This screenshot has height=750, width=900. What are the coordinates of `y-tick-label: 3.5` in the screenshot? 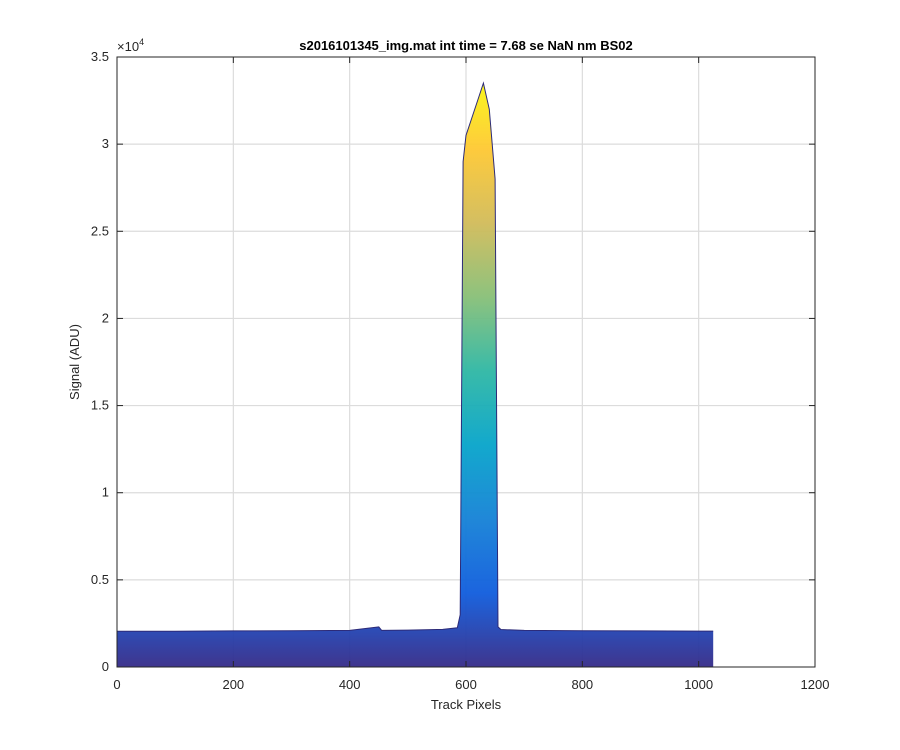 It's located at (100, 56).